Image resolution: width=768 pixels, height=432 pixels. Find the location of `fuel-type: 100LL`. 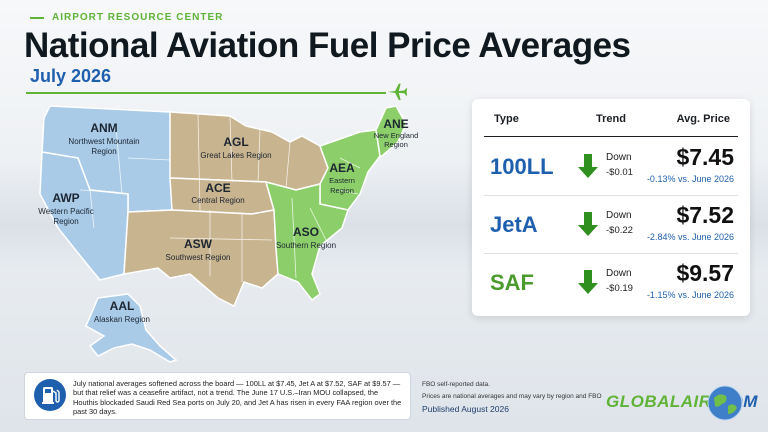

fuel-type: 100LL is located at coordinates (522, 166).